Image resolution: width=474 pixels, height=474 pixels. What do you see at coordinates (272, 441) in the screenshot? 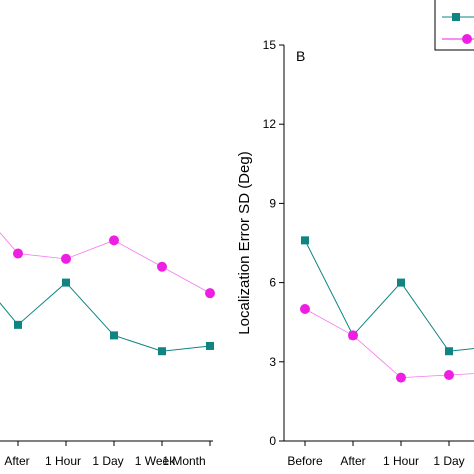
I see `y-tick-label: 0` at bounding box center [272, 441].